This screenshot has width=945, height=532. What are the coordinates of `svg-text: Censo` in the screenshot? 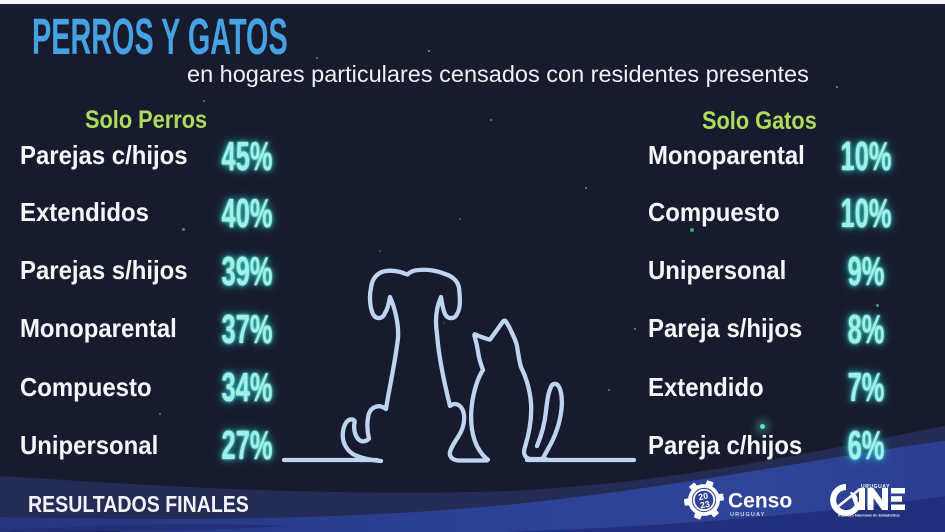 It's located at (760, 501).